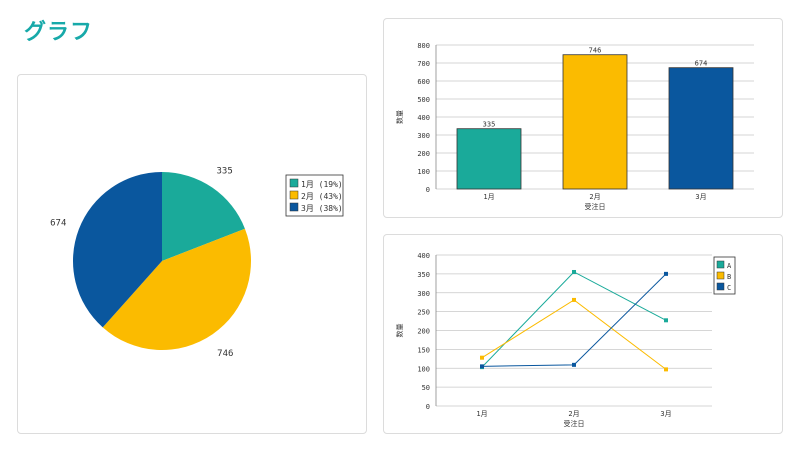 The height and width of the screenshot is (450, 800). What do you see at coordinates (423, 64) in the screenshot?
I see `y-tick-label: 700` at bounding box center [423, 64].